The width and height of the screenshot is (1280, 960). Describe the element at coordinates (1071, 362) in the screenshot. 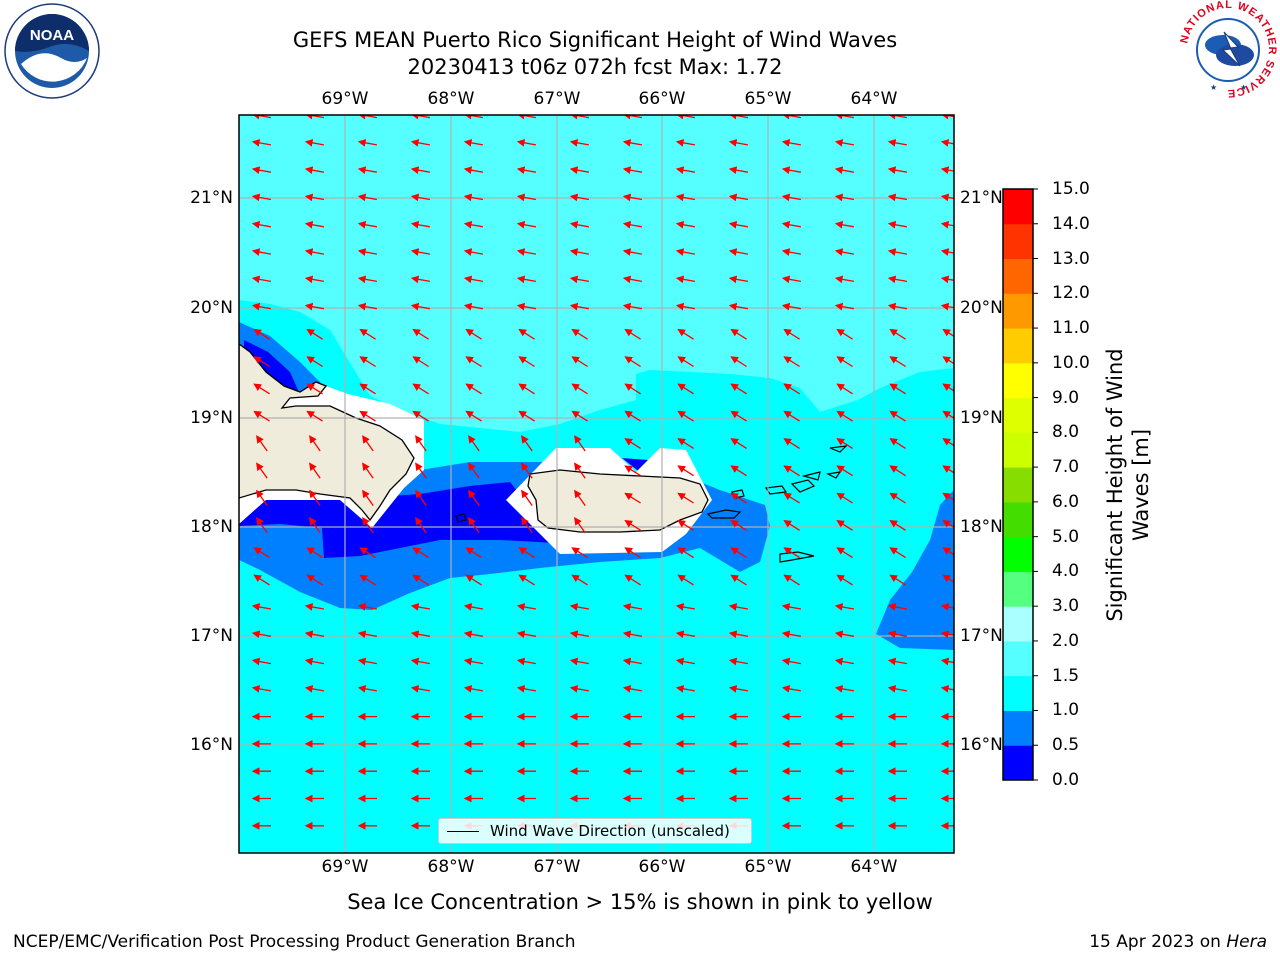

I see `colorbar-tick-label: 10.0` at that location.